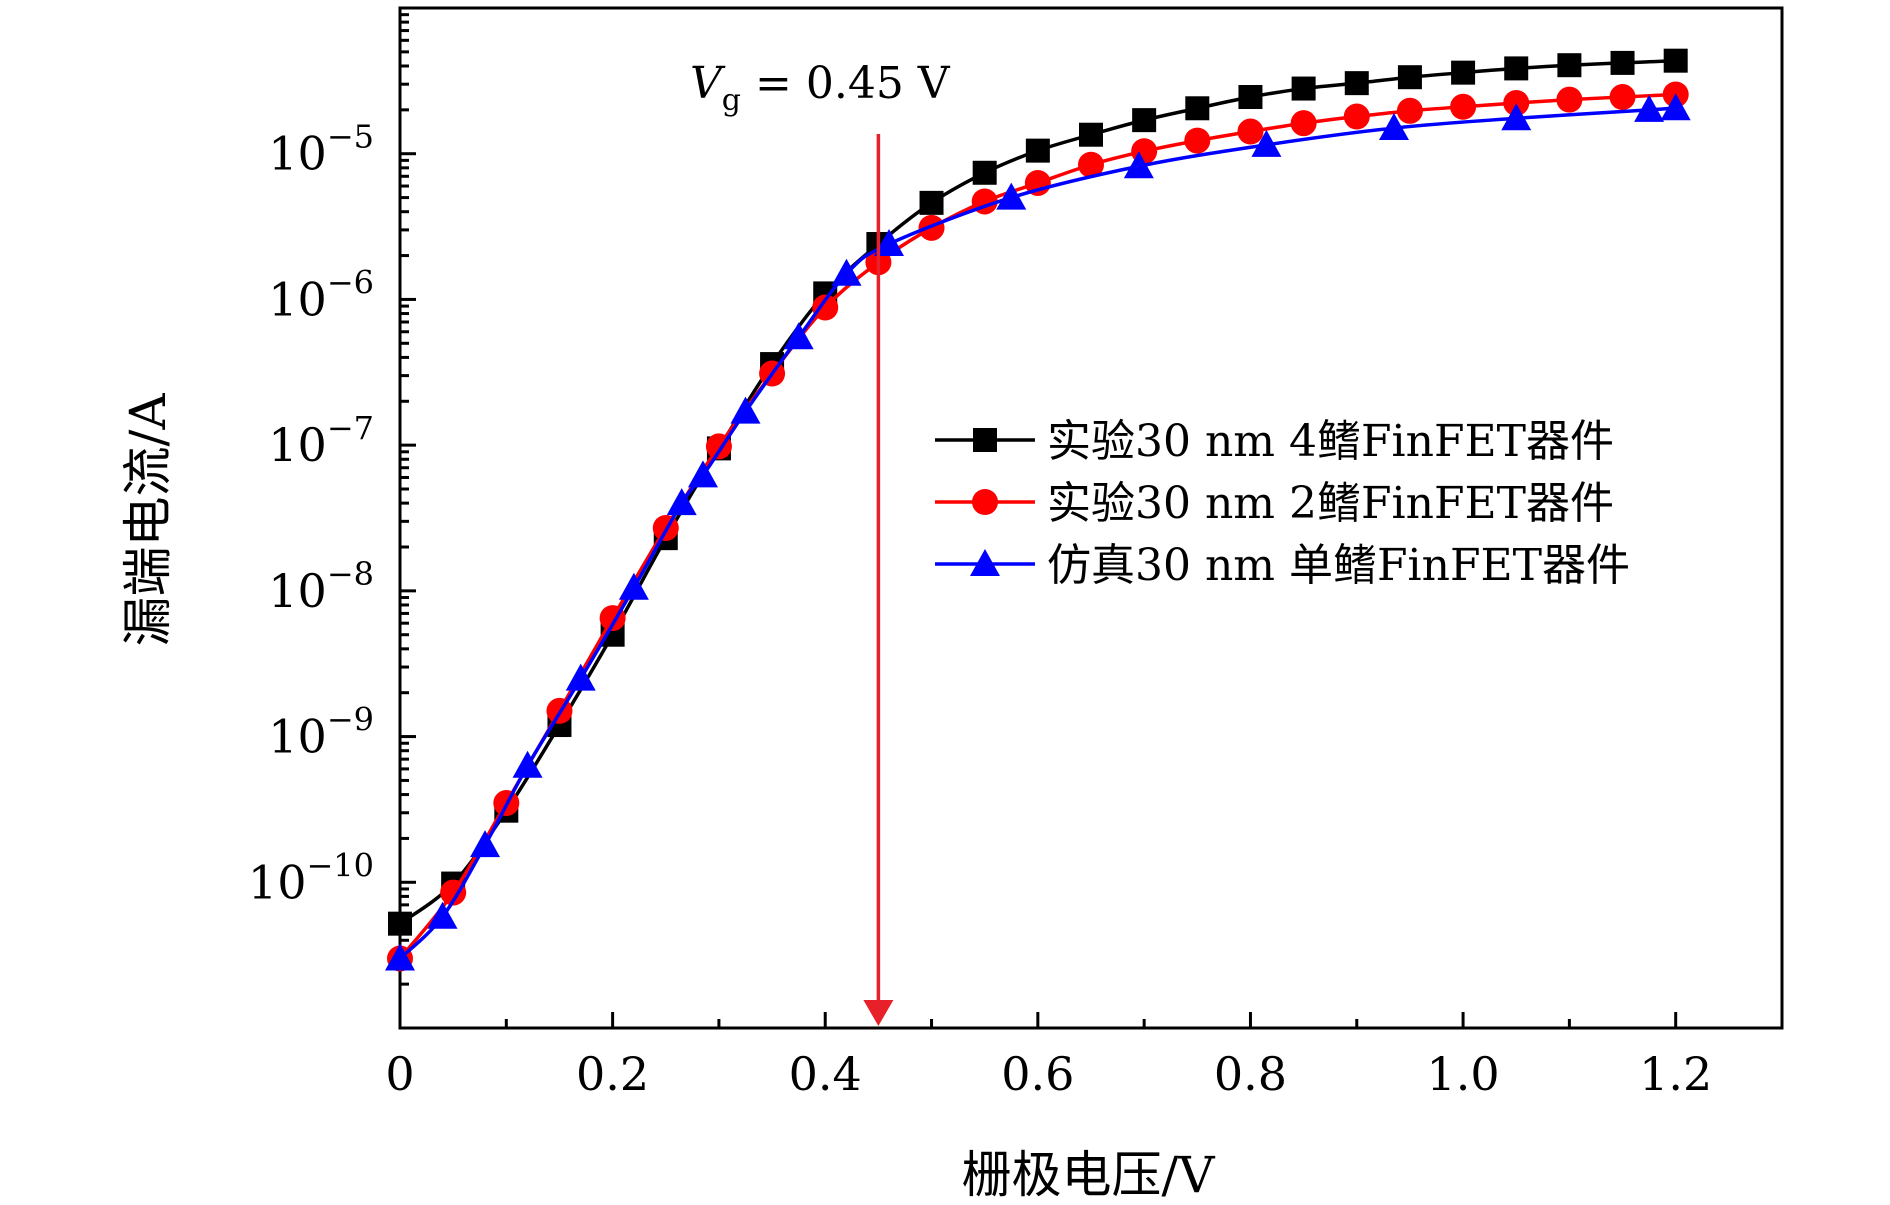 Image resolution: width=1890 pixels, height=1205 pixels. What do you see at coordinates (321, 732) in the screenshot?
I see `y-tick-label: 10⁻⁹` at bounding box center [321, 732].